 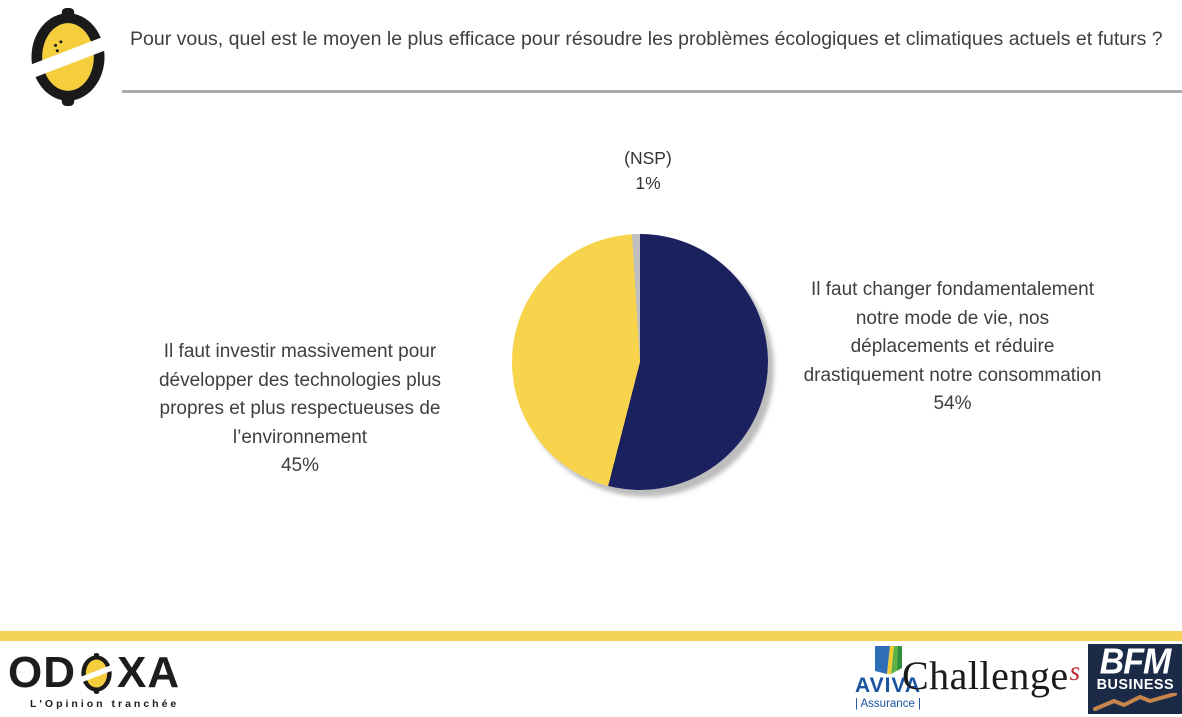 I want to click on bfm-business-logo: BFM BUSINESS, so click(x=1135, y=679).